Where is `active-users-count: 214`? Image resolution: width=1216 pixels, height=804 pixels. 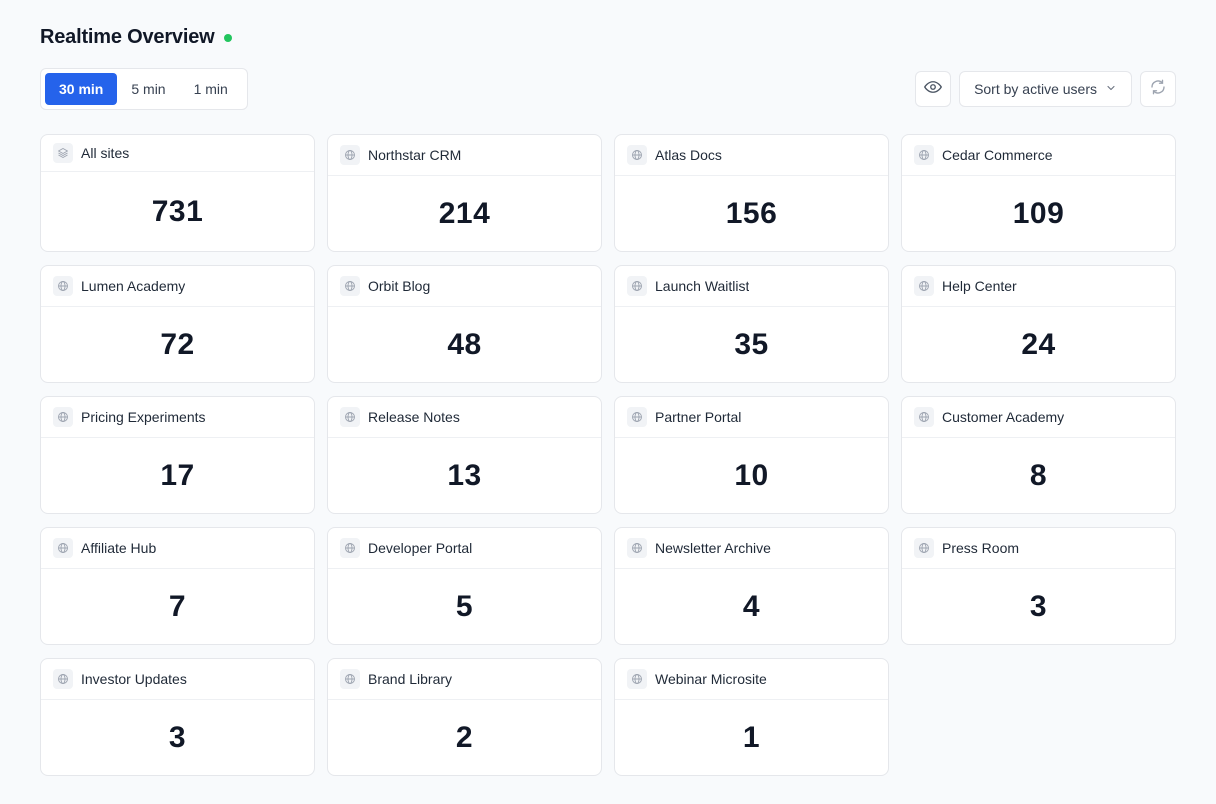
active-users-count: 214 is located at coordinates (464, 213).